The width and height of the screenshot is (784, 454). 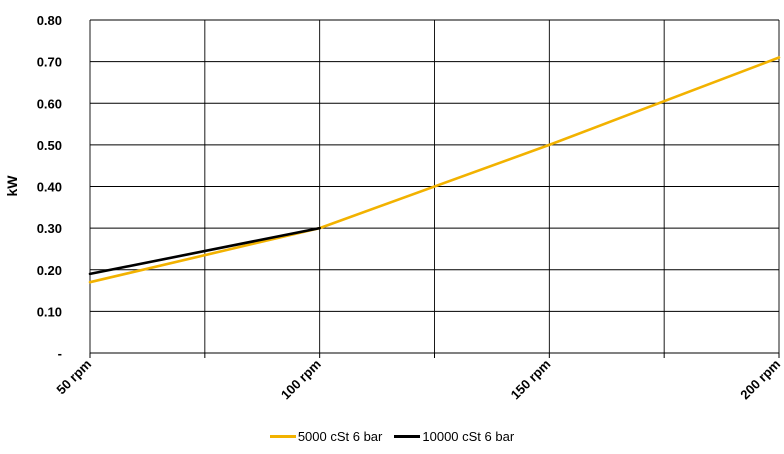 What do you see at coordinates (49, 270) in the screenshot?
I see `y-tick-label: 0.20` at bounding box center [49, 270].